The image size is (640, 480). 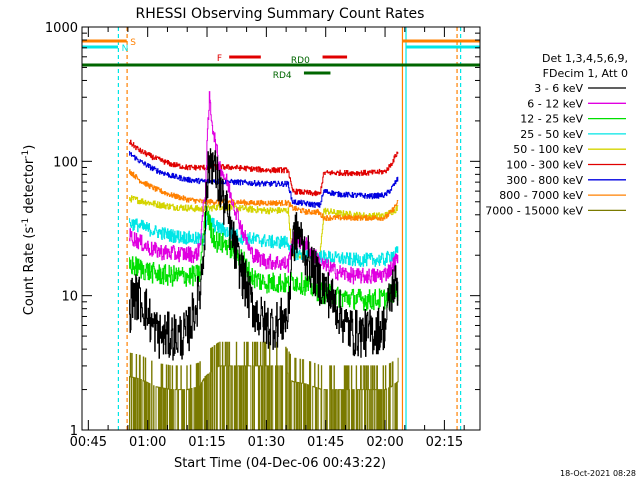 I want to click on series-line-50-100-kev, so click(x=264, y=227).